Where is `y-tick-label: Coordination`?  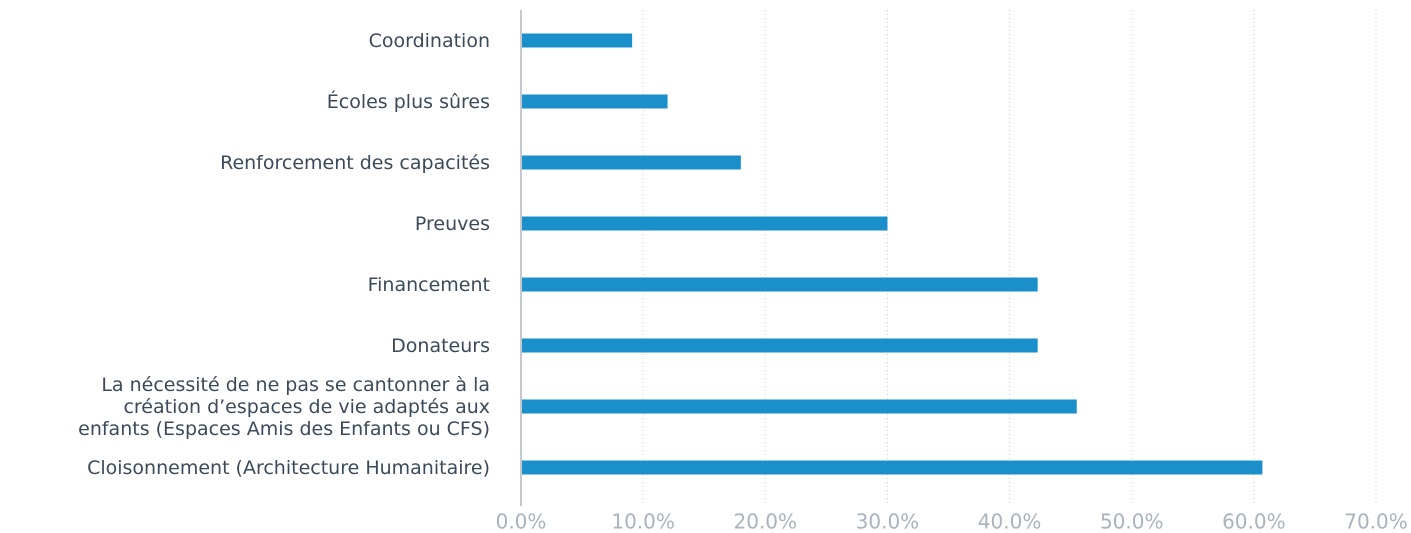
y-tick-label: Coordination is located at coordinates (429, 40).